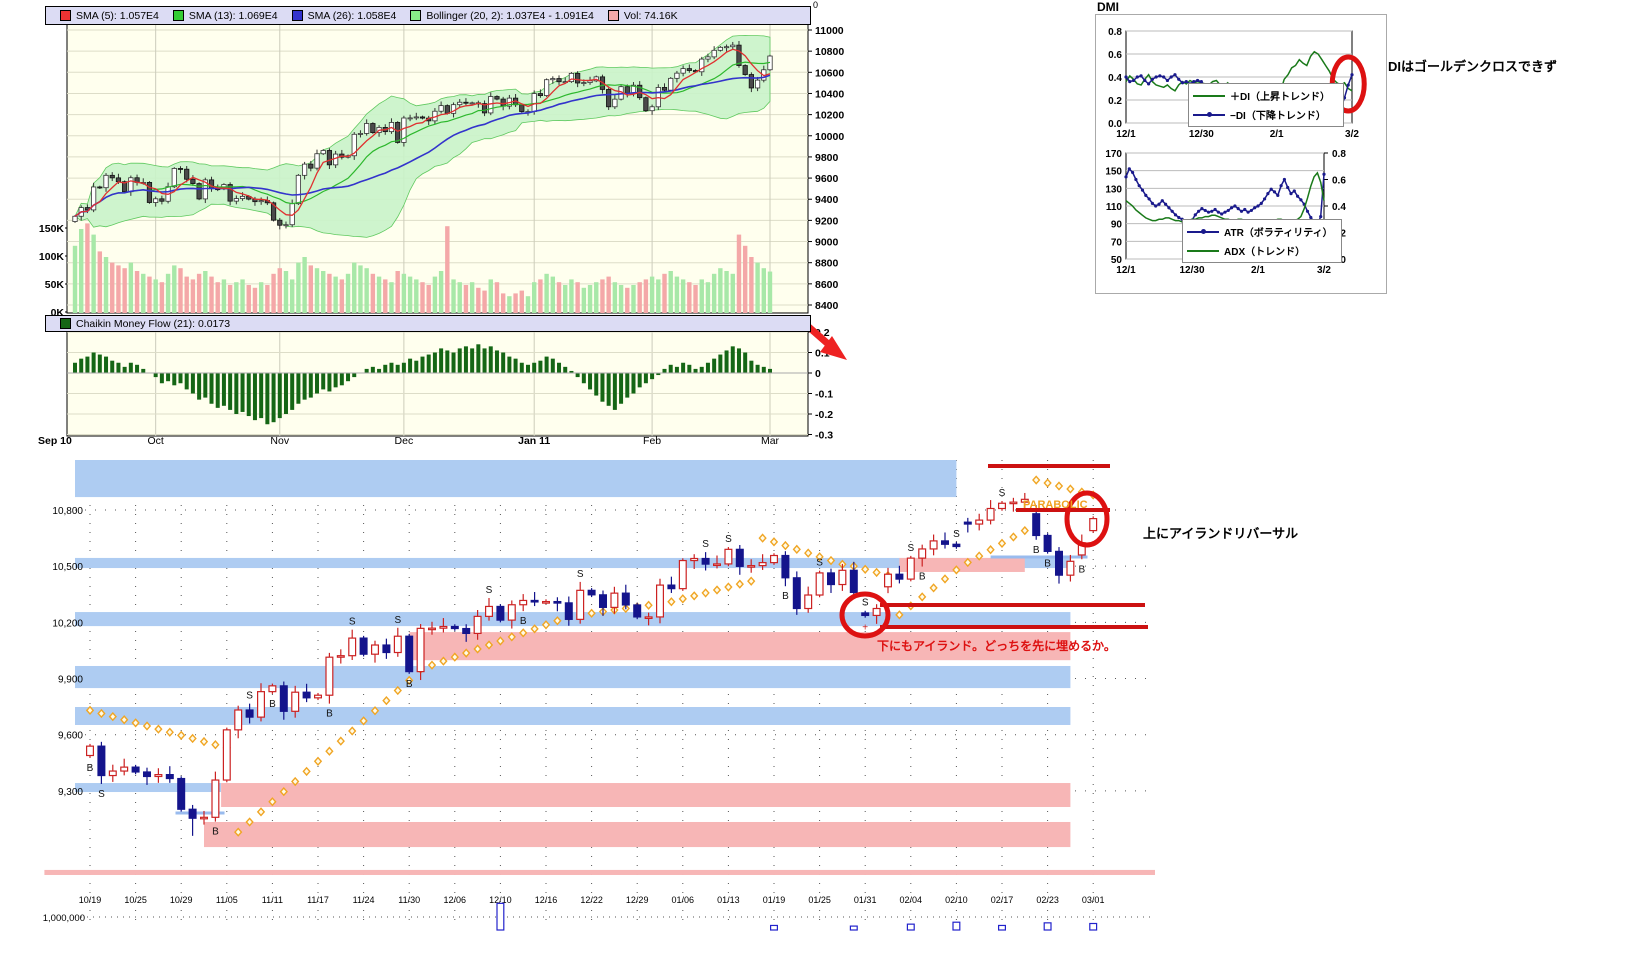 Image resolution: width=1652 pixels, height=980 pixels. What do you see at coordinates (1209, 95) in the screenshot?
I see `plus-di-line-icon` at bounding box center [1209, 95].